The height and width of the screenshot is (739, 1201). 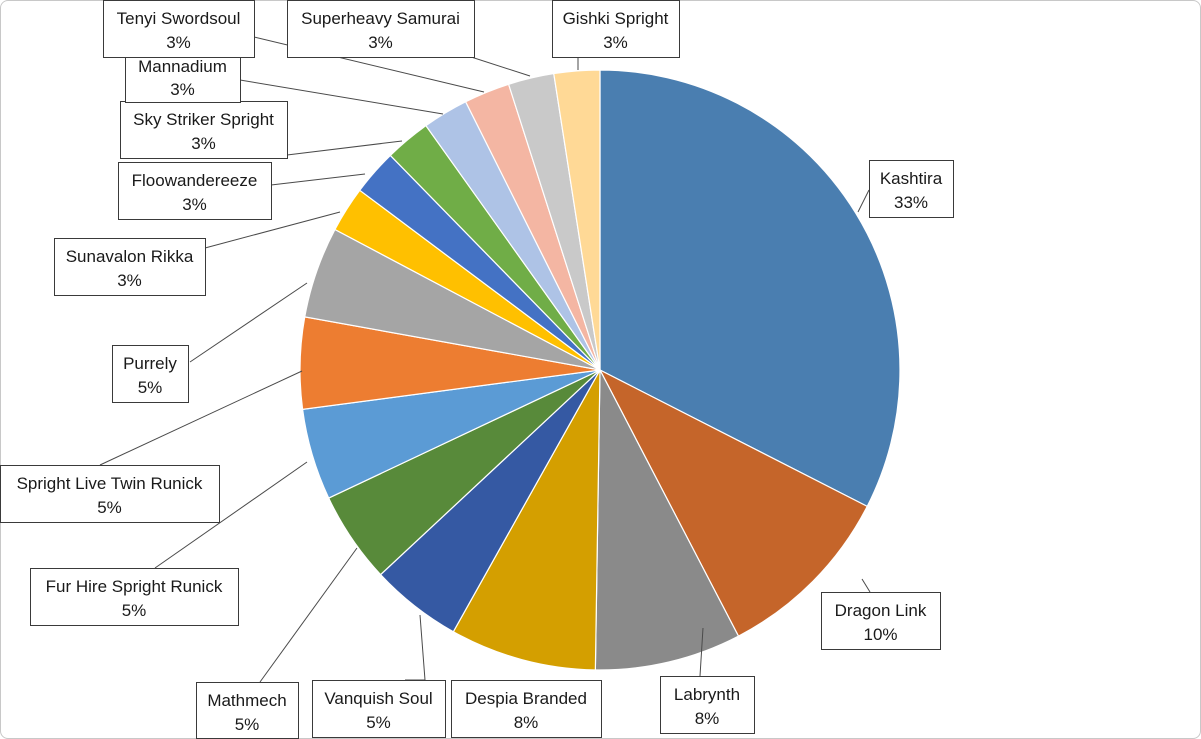 I want to click on data-label-category: Floowandereeze, so click(x=195, y=180).